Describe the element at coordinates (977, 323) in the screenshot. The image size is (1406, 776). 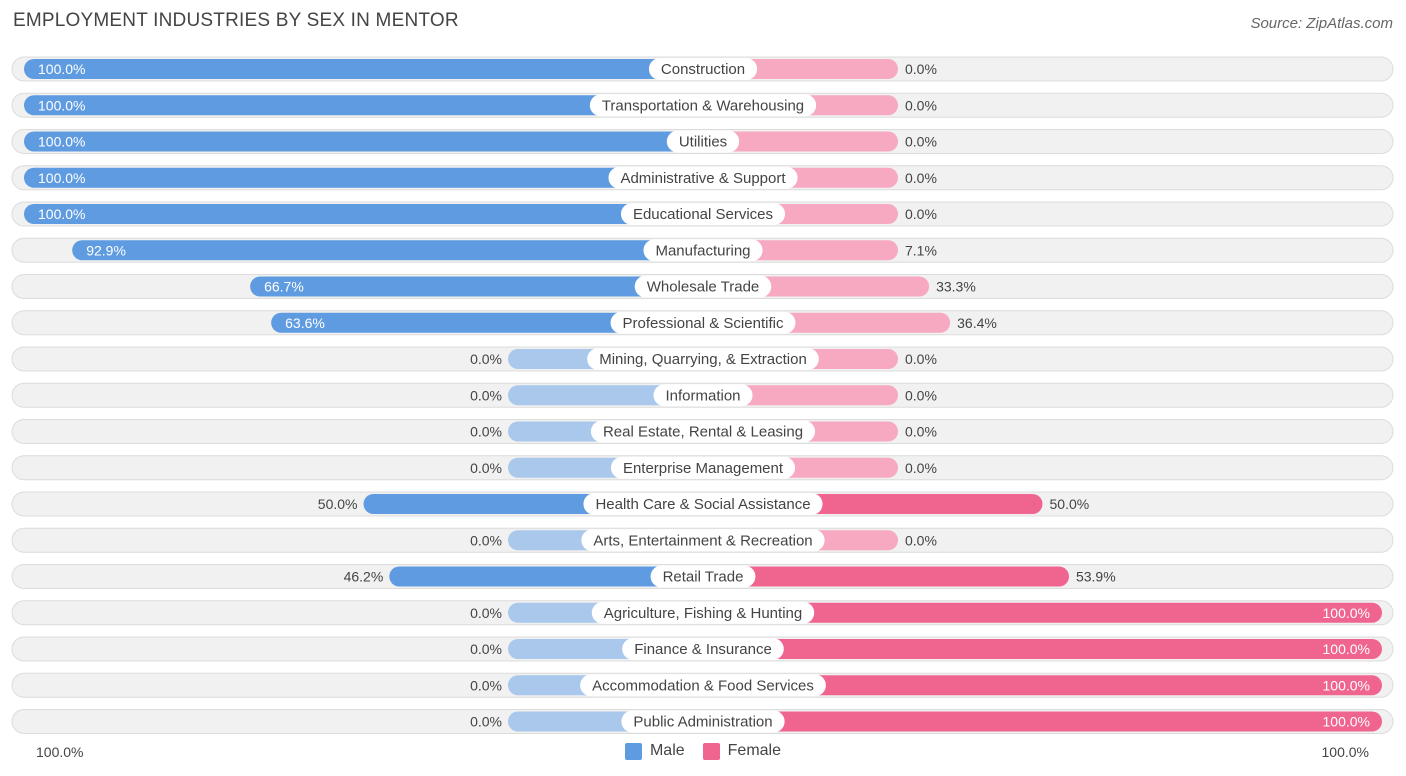
I see `value-label-female: 36.4%` at that location.